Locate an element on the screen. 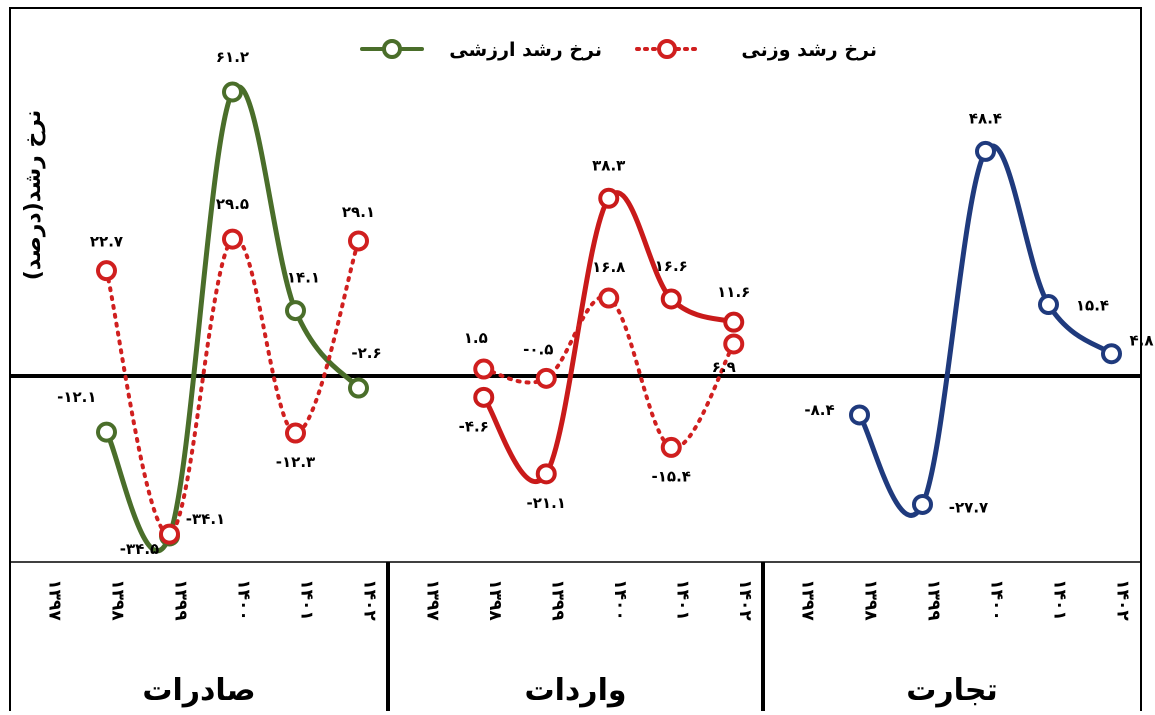 Image resolution: width=1155 pixels, height=715 pixels. data-label: -۰.۵ is located at coordinates (538, 349).